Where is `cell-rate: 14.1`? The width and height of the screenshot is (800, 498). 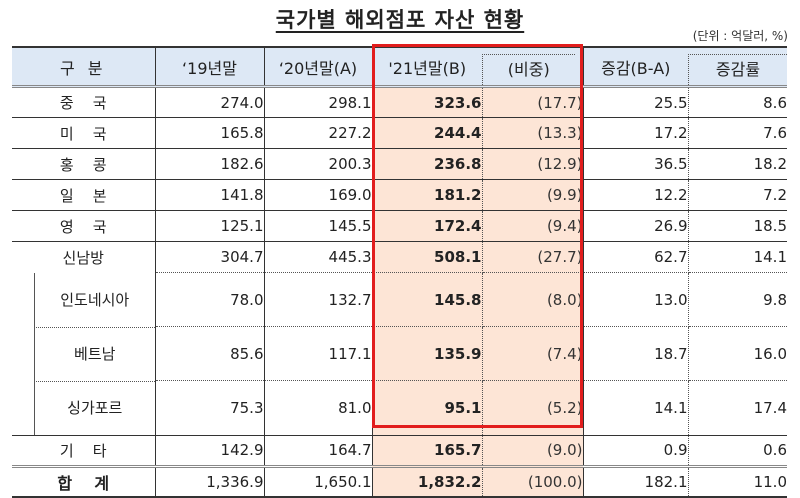 cell-rate: 14.1 is located at coordinates (737, 257).